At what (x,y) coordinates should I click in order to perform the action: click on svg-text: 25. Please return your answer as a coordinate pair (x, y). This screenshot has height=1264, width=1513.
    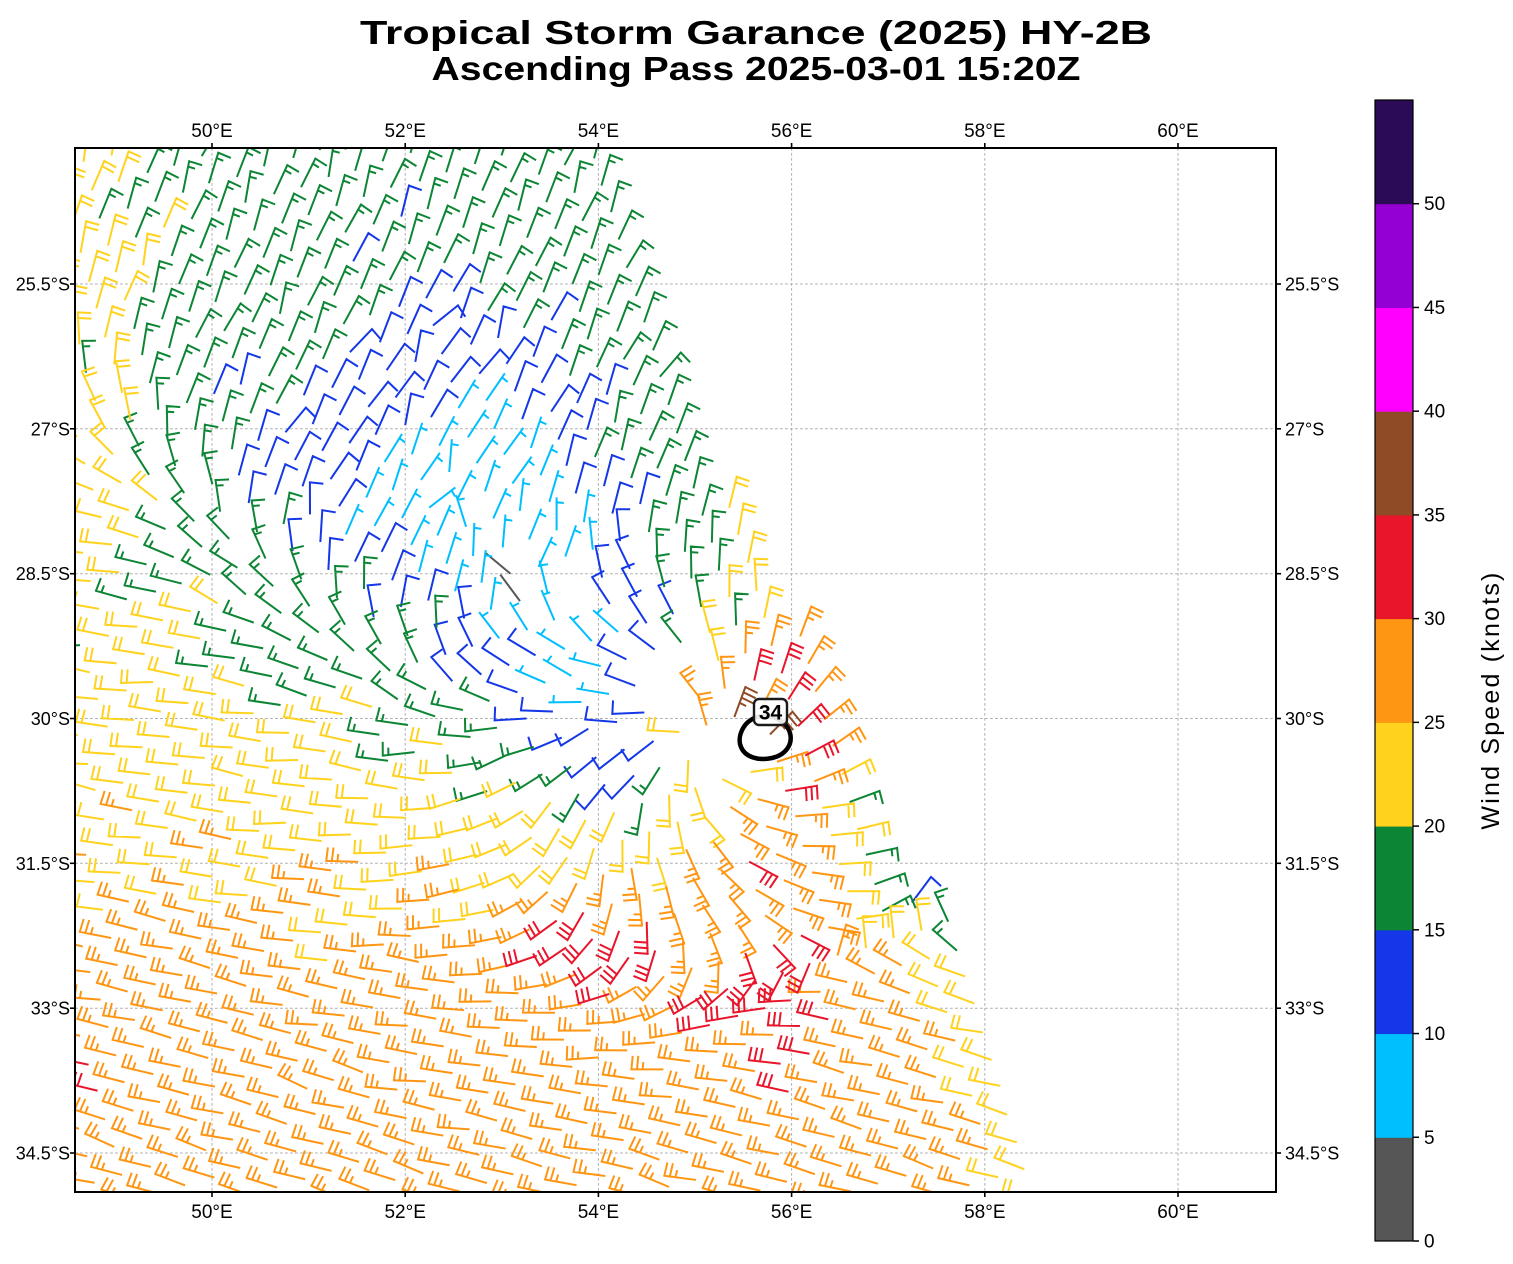
    Looking at the image, I should click on (1434, 723).